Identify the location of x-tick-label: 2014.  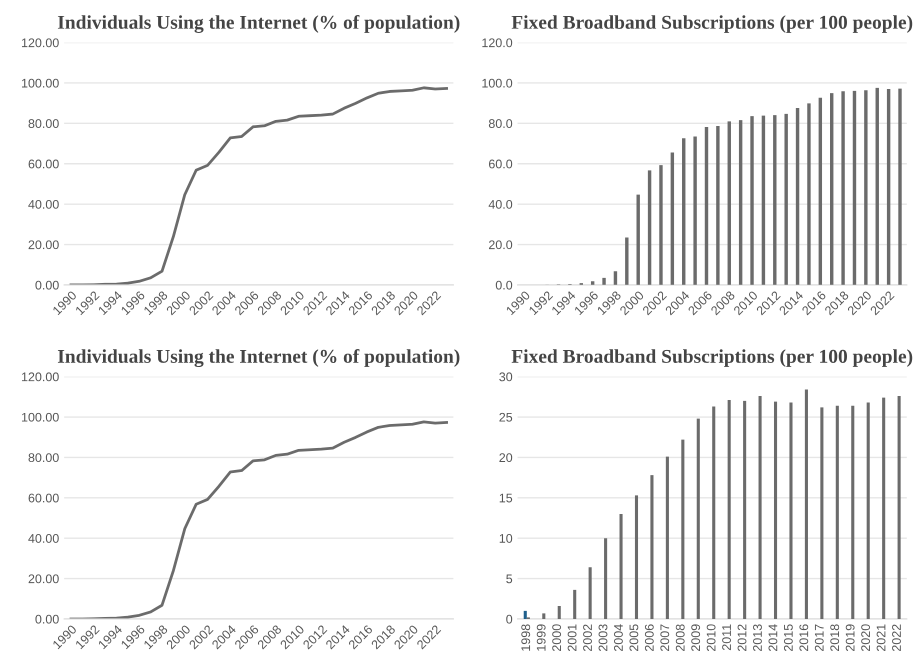
(773, 638).